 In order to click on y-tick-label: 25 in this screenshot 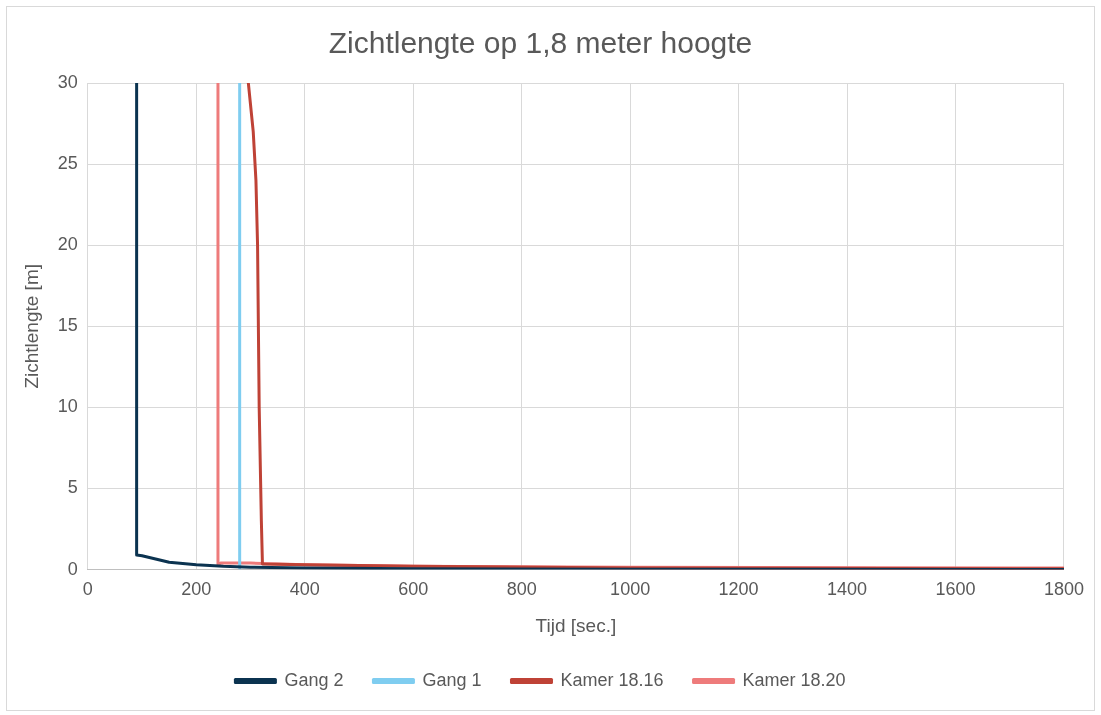, I will do `click(67, 163)`.